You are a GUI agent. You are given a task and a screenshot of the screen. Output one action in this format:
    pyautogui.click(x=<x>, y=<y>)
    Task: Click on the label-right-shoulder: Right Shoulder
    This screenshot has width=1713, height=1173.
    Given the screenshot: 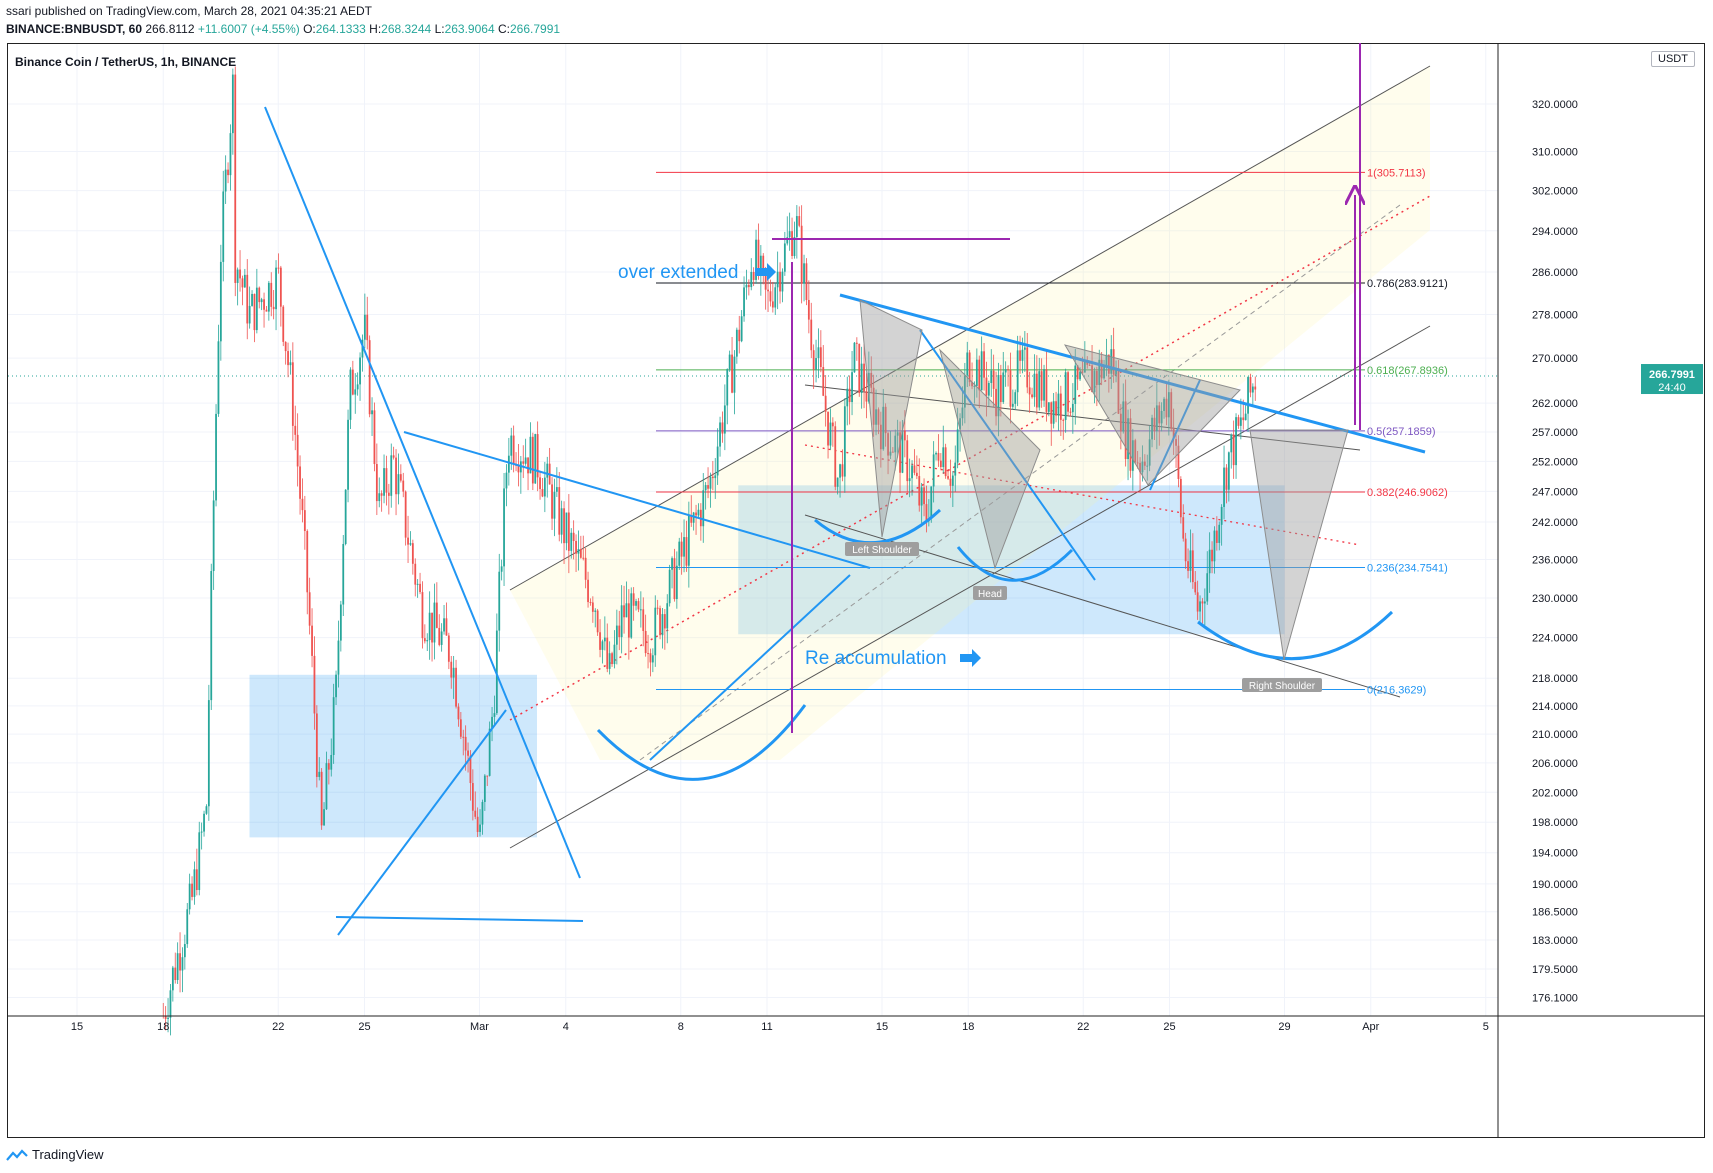 What is the action you would take?
    pyautogui.click(x=1282, y=686)
    